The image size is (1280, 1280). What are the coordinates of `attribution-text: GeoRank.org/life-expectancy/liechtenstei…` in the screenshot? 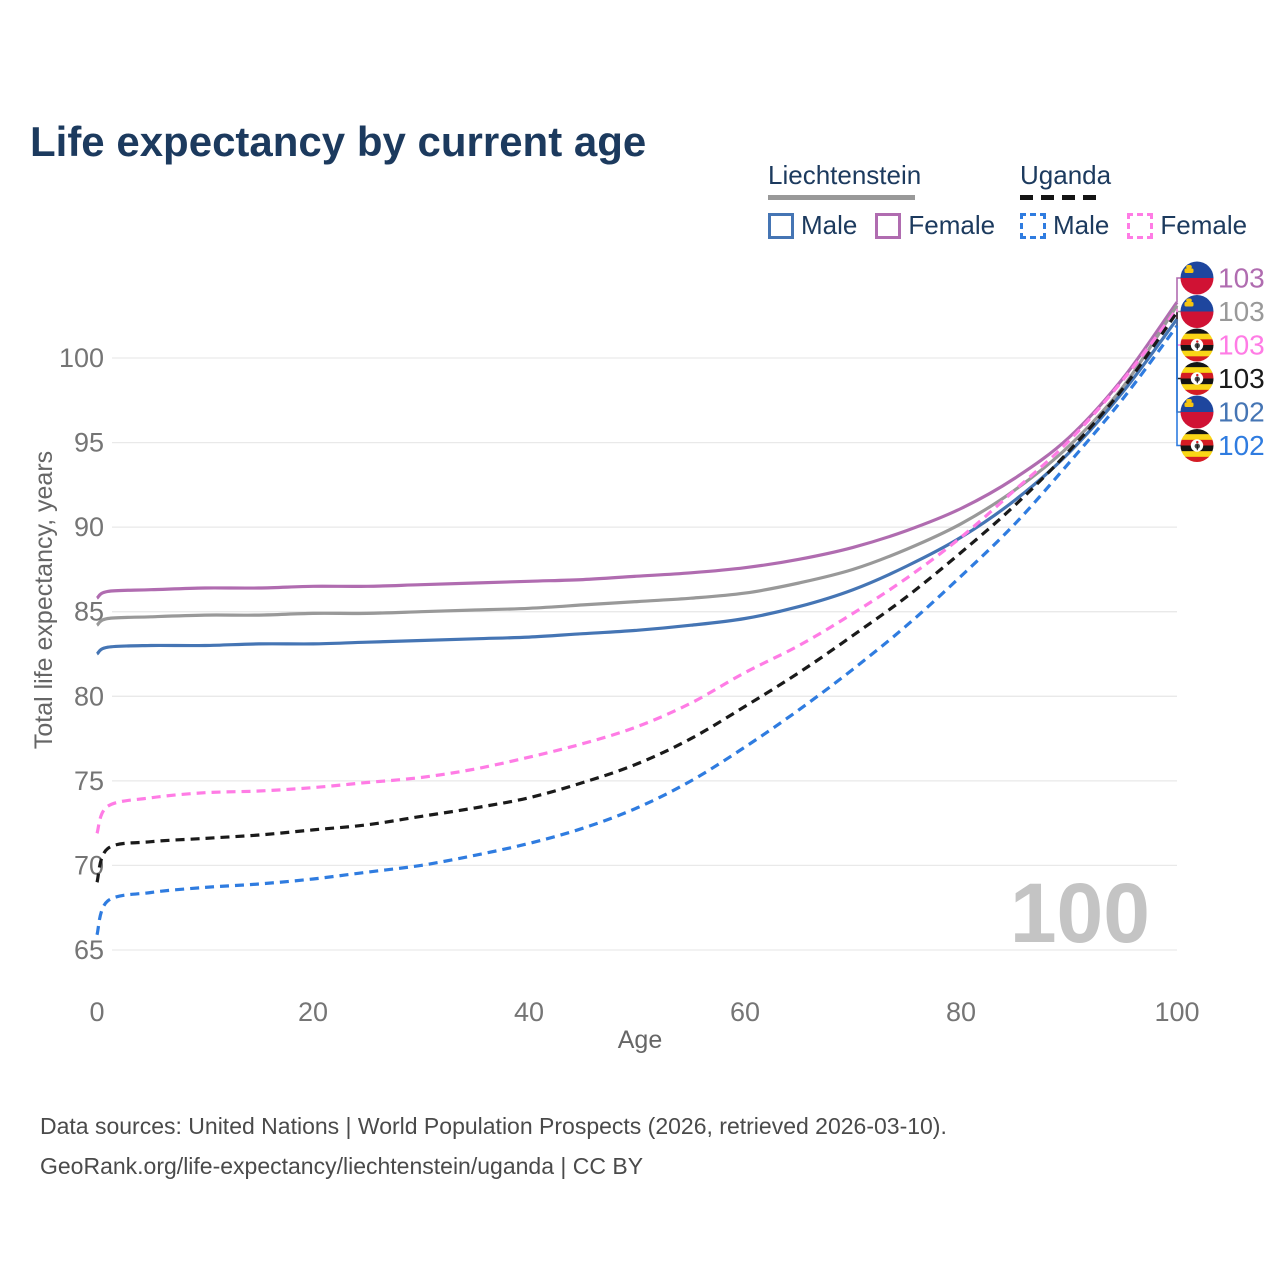 It's located at (342, 1166).